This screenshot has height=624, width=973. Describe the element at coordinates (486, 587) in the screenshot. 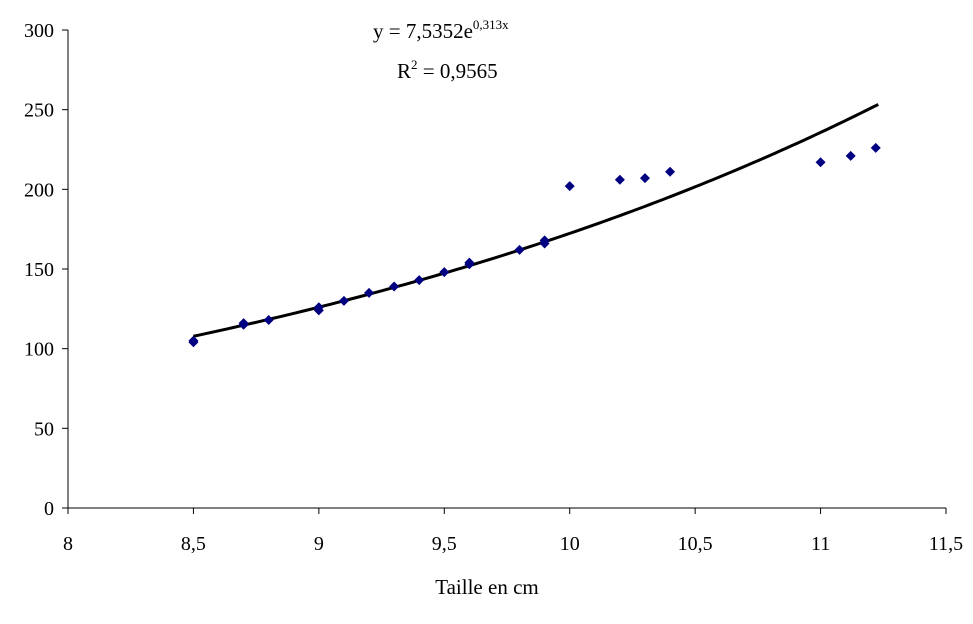

I see `x-axis-title: Taille en cm` at that location.